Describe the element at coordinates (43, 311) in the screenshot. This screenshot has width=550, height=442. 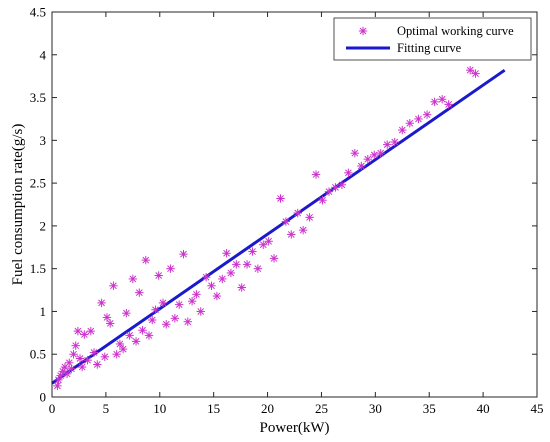
I see `y-tick-label: 1` at that location.